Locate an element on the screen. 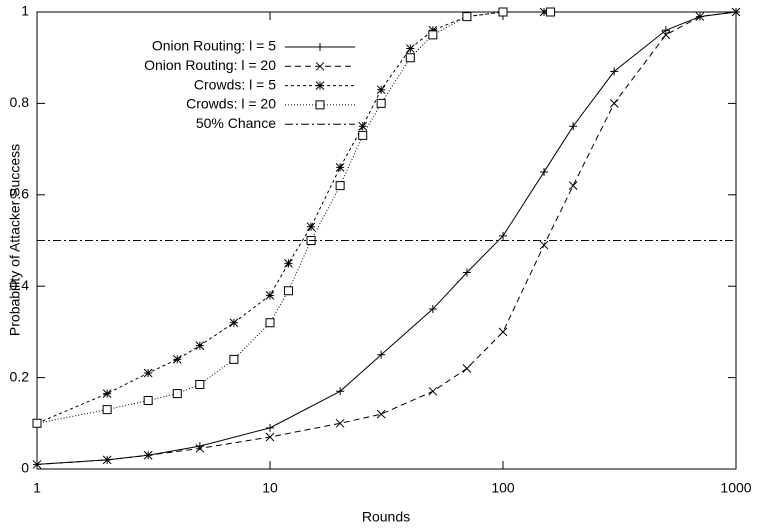 The image size is (759, 529). y-tick-label: 0.6 is located at coordinates (20, 194).